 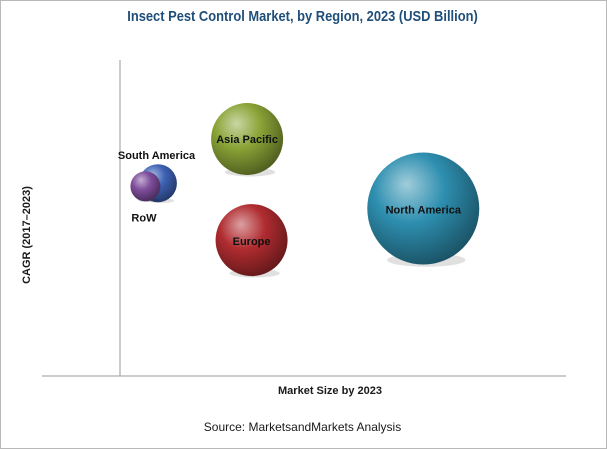 I want to click on bubble-row, so click(x=145, y=186).